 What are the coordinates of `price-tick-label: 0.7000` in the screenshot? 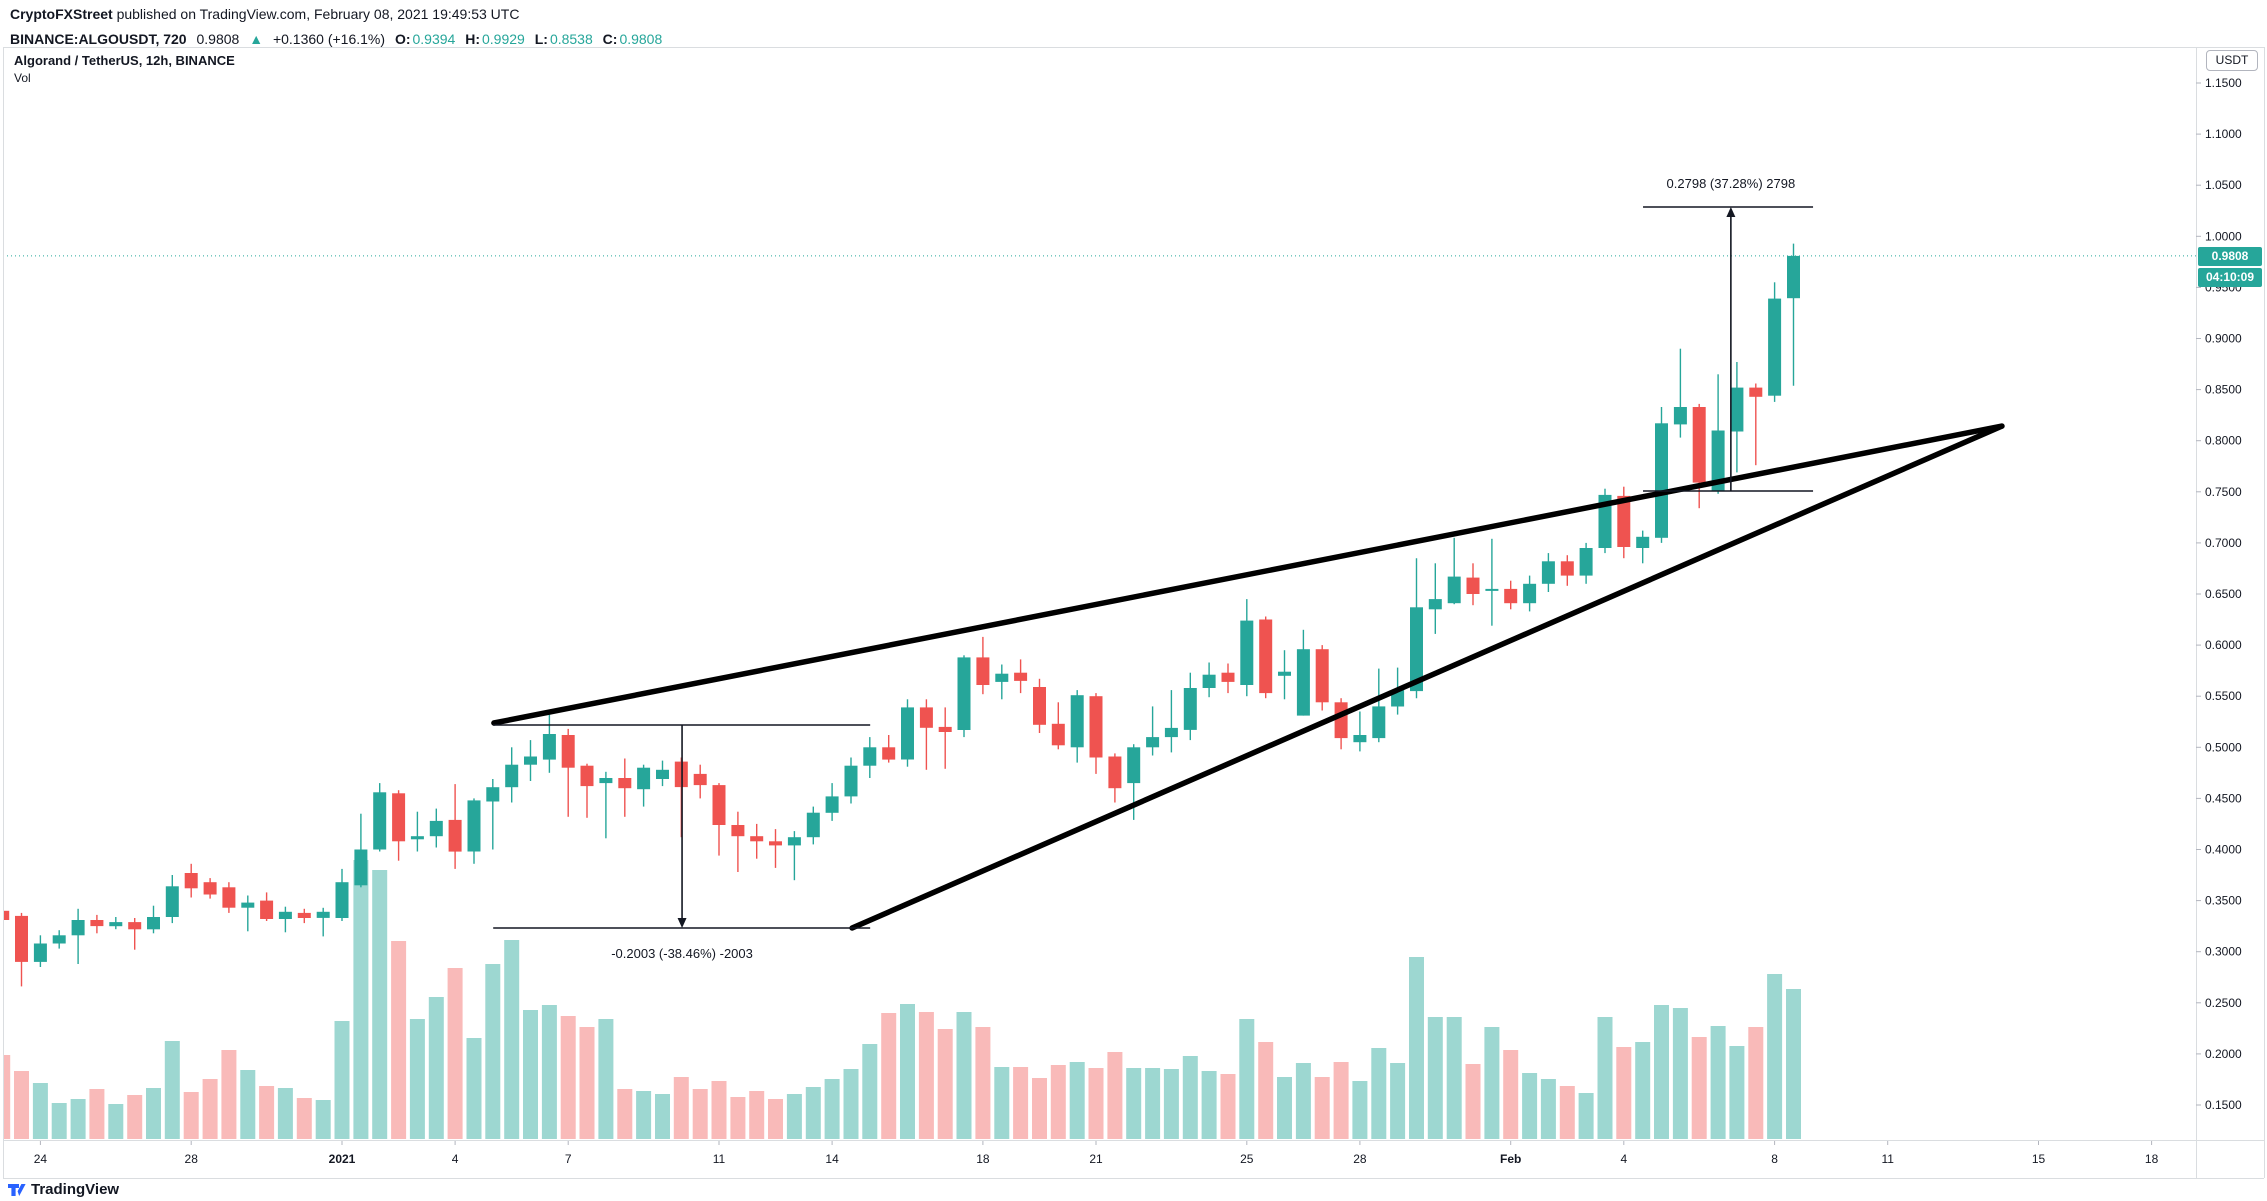 It's located at (2223, 543).